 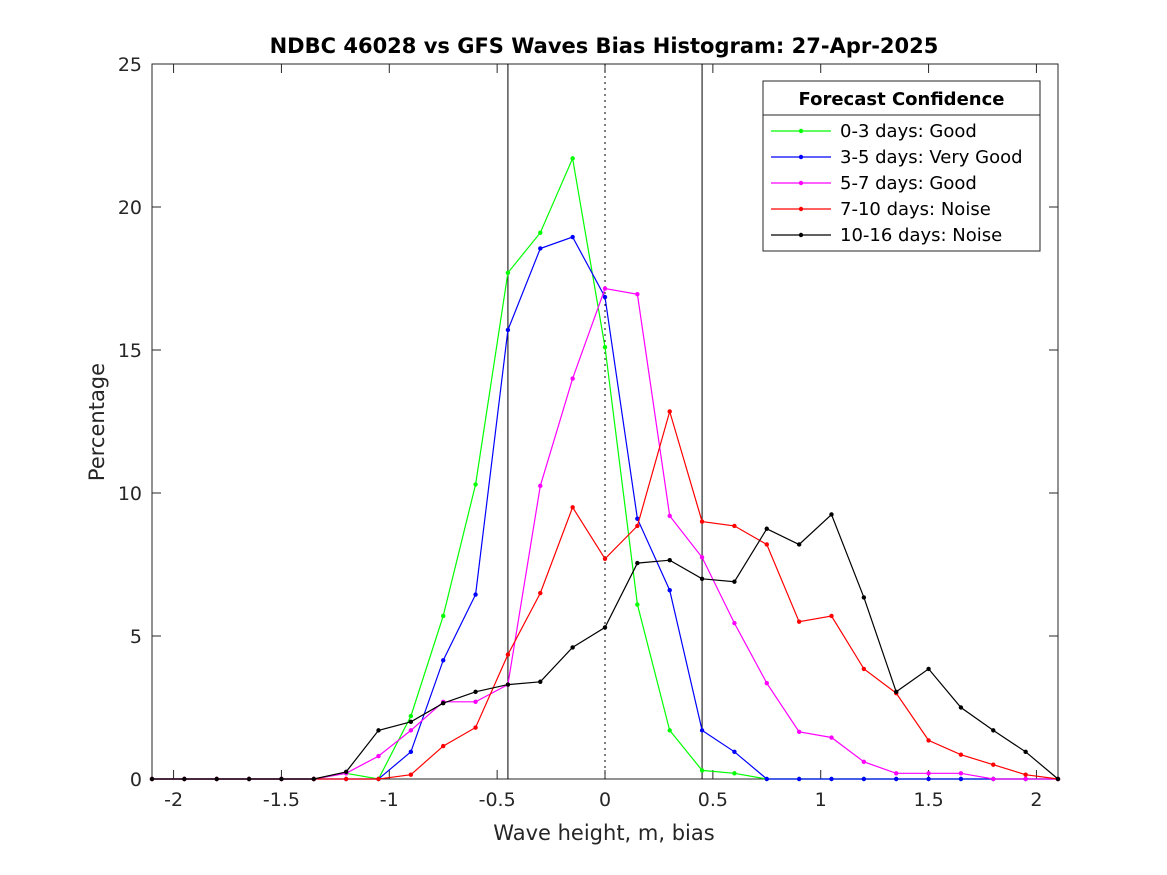 What do you see at coordinates (130, 65) in the screenshot?
I see `y-tick-label: 25` at bounding box center [130, 65].